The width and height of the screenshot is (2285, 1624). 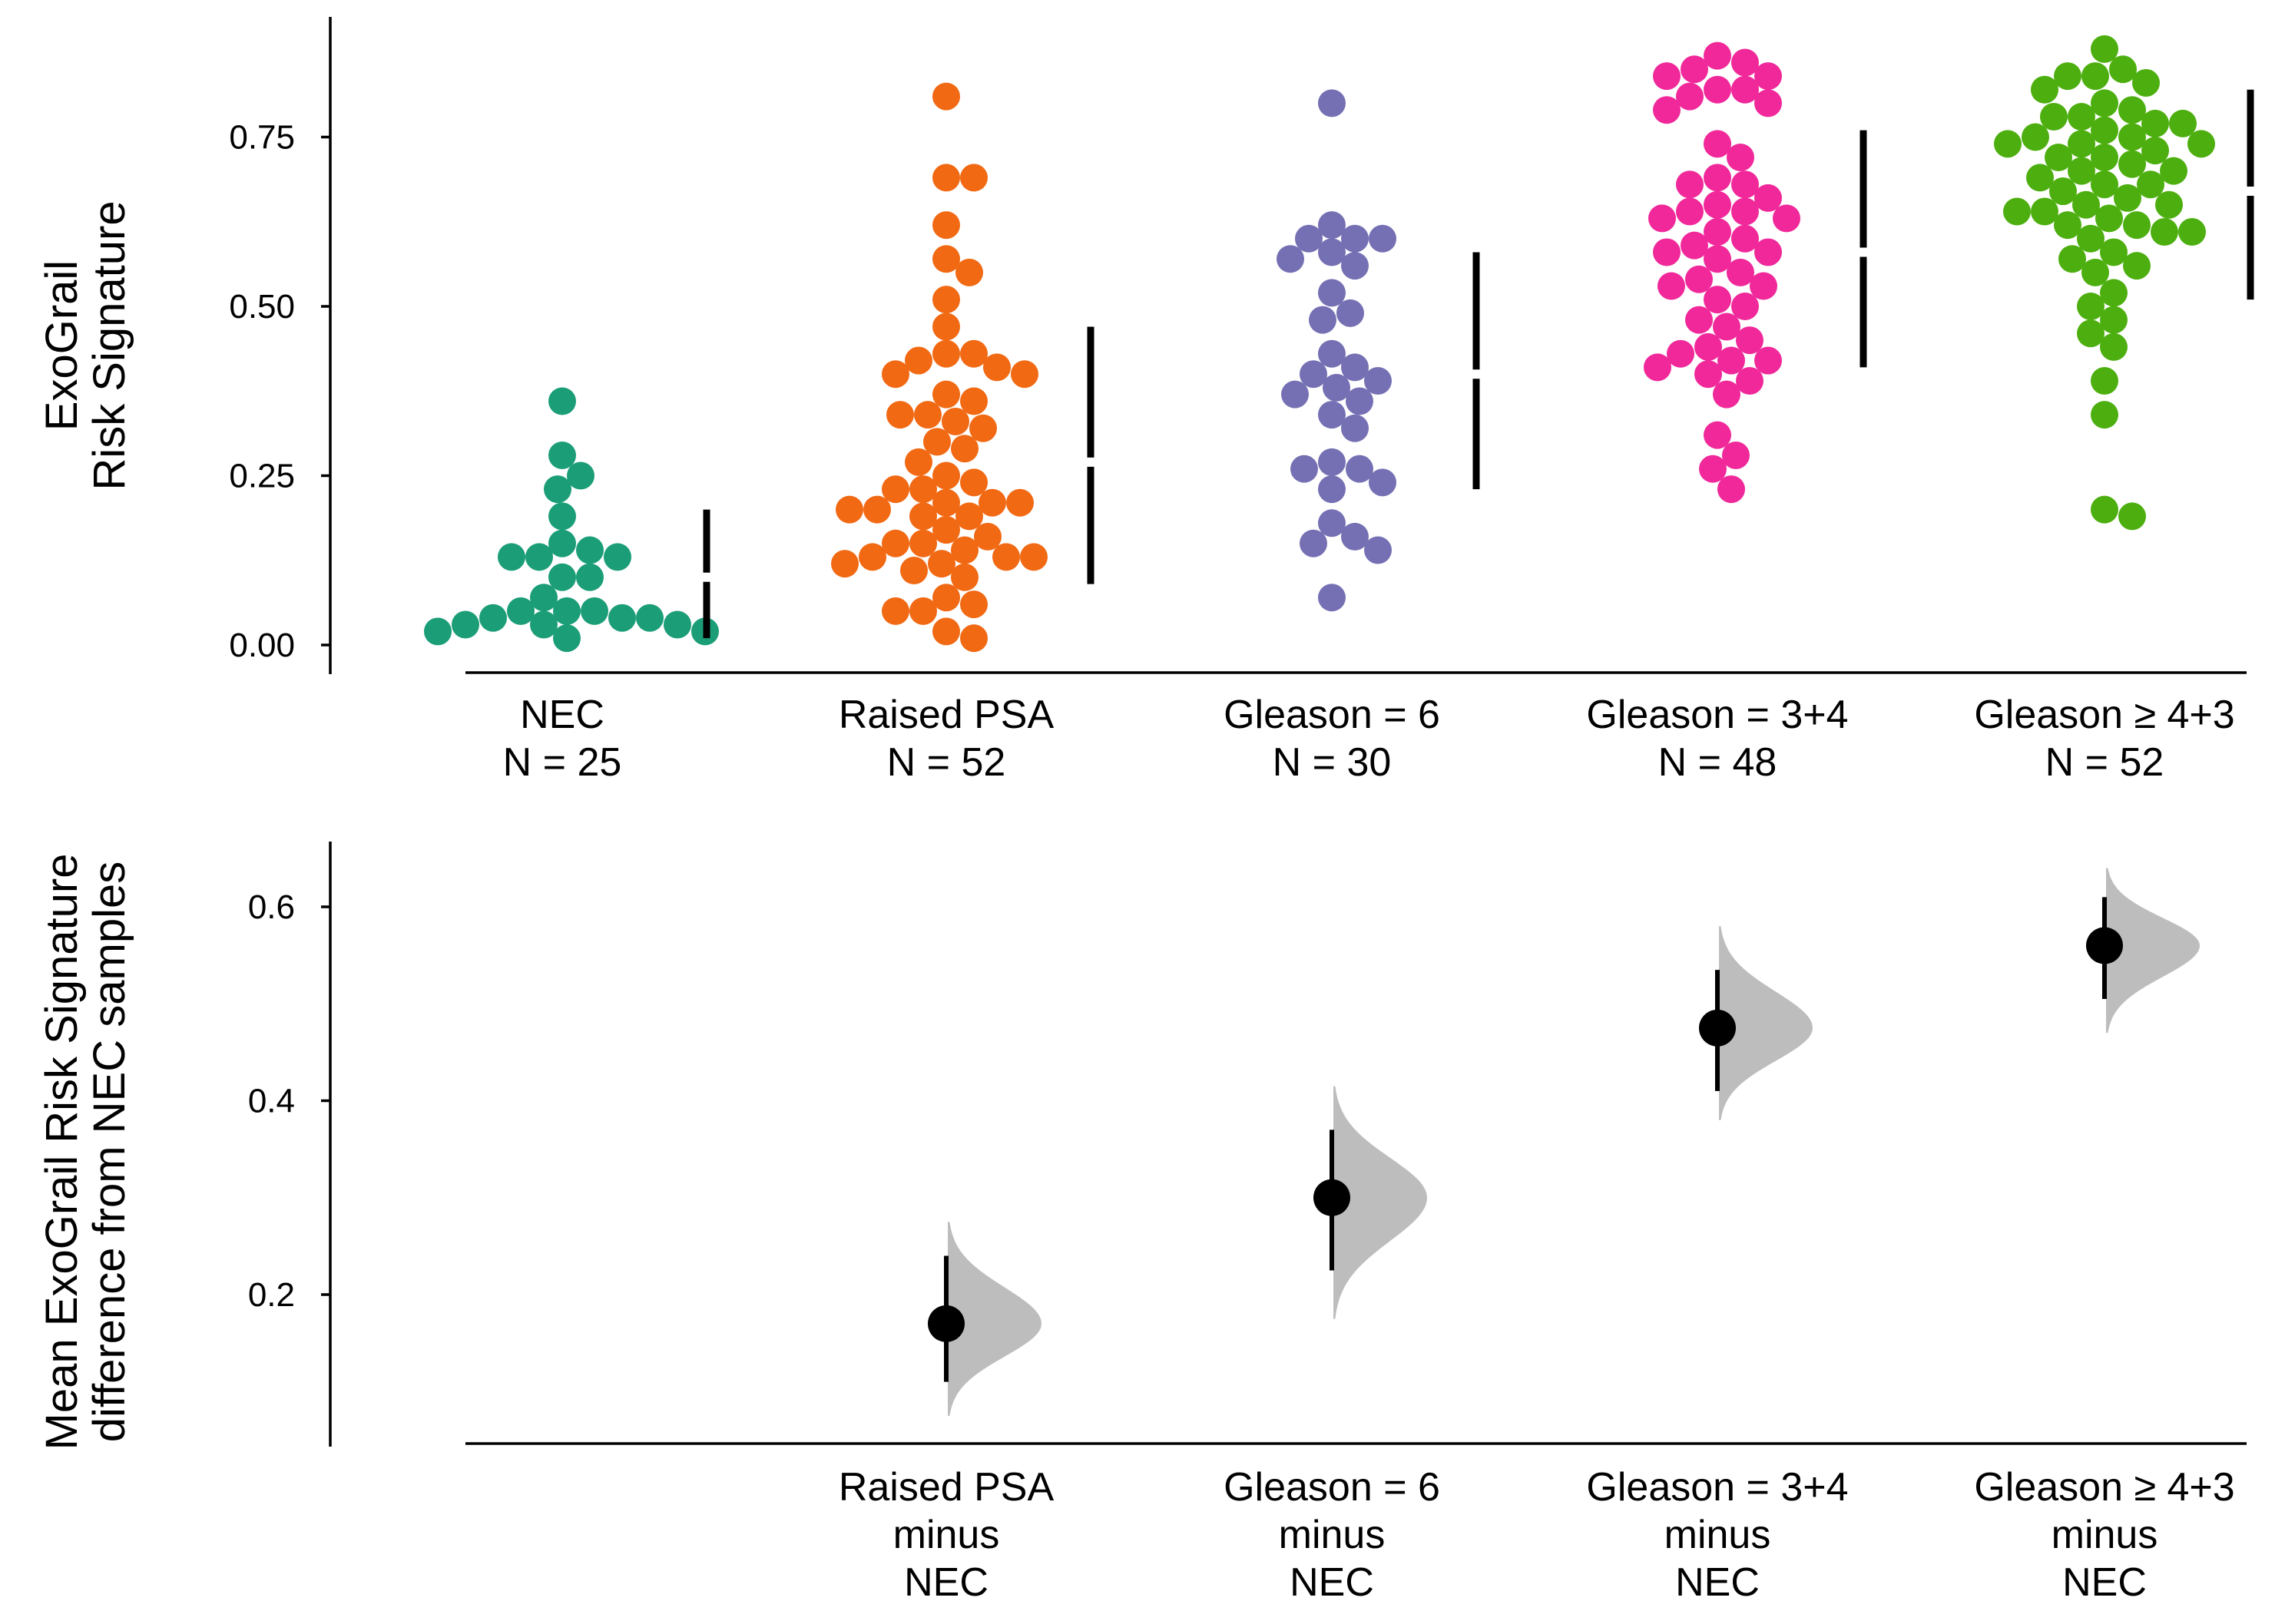 What do you see at coordinates (262, 645) in the screenshot?
I see `top-y-tick-label: 0.00` at bounding box center [262, 645].